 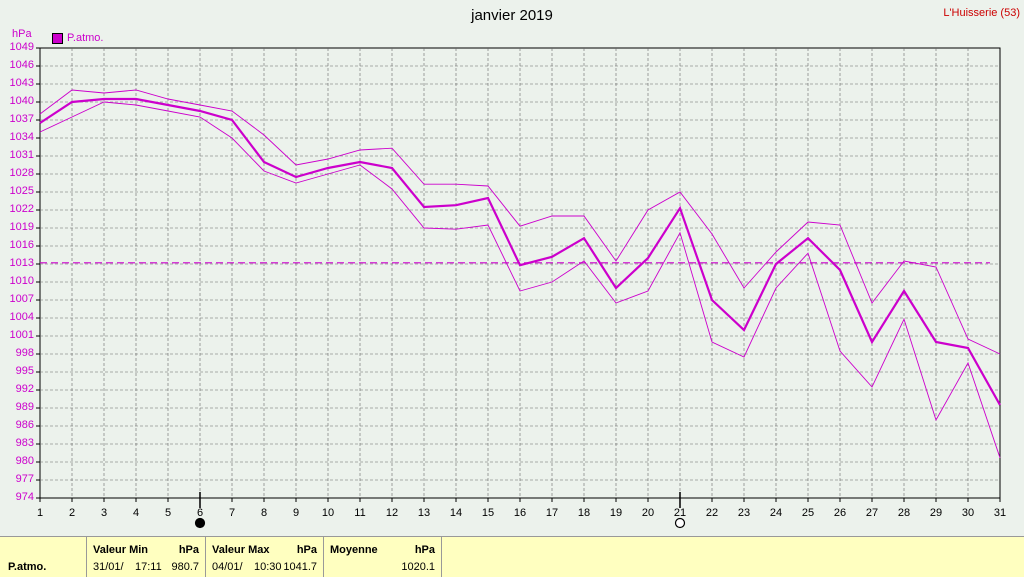 What do you see at coordinates (584, 513) in the screenshot?
I see `x-tick-label: 18` at bounding box center [584, 513].